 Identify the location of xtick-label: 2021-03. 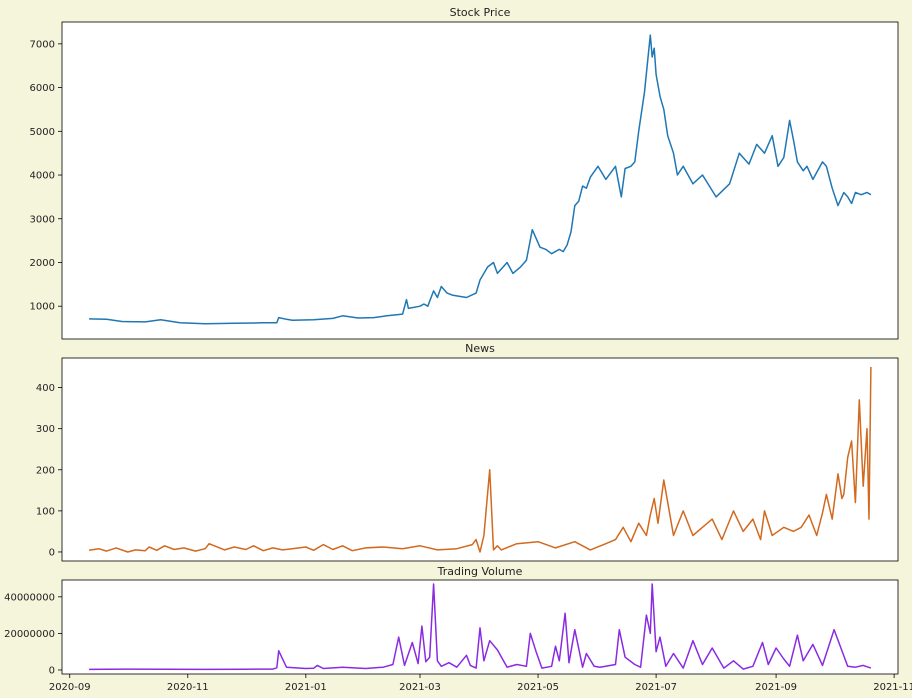
(420, 687).